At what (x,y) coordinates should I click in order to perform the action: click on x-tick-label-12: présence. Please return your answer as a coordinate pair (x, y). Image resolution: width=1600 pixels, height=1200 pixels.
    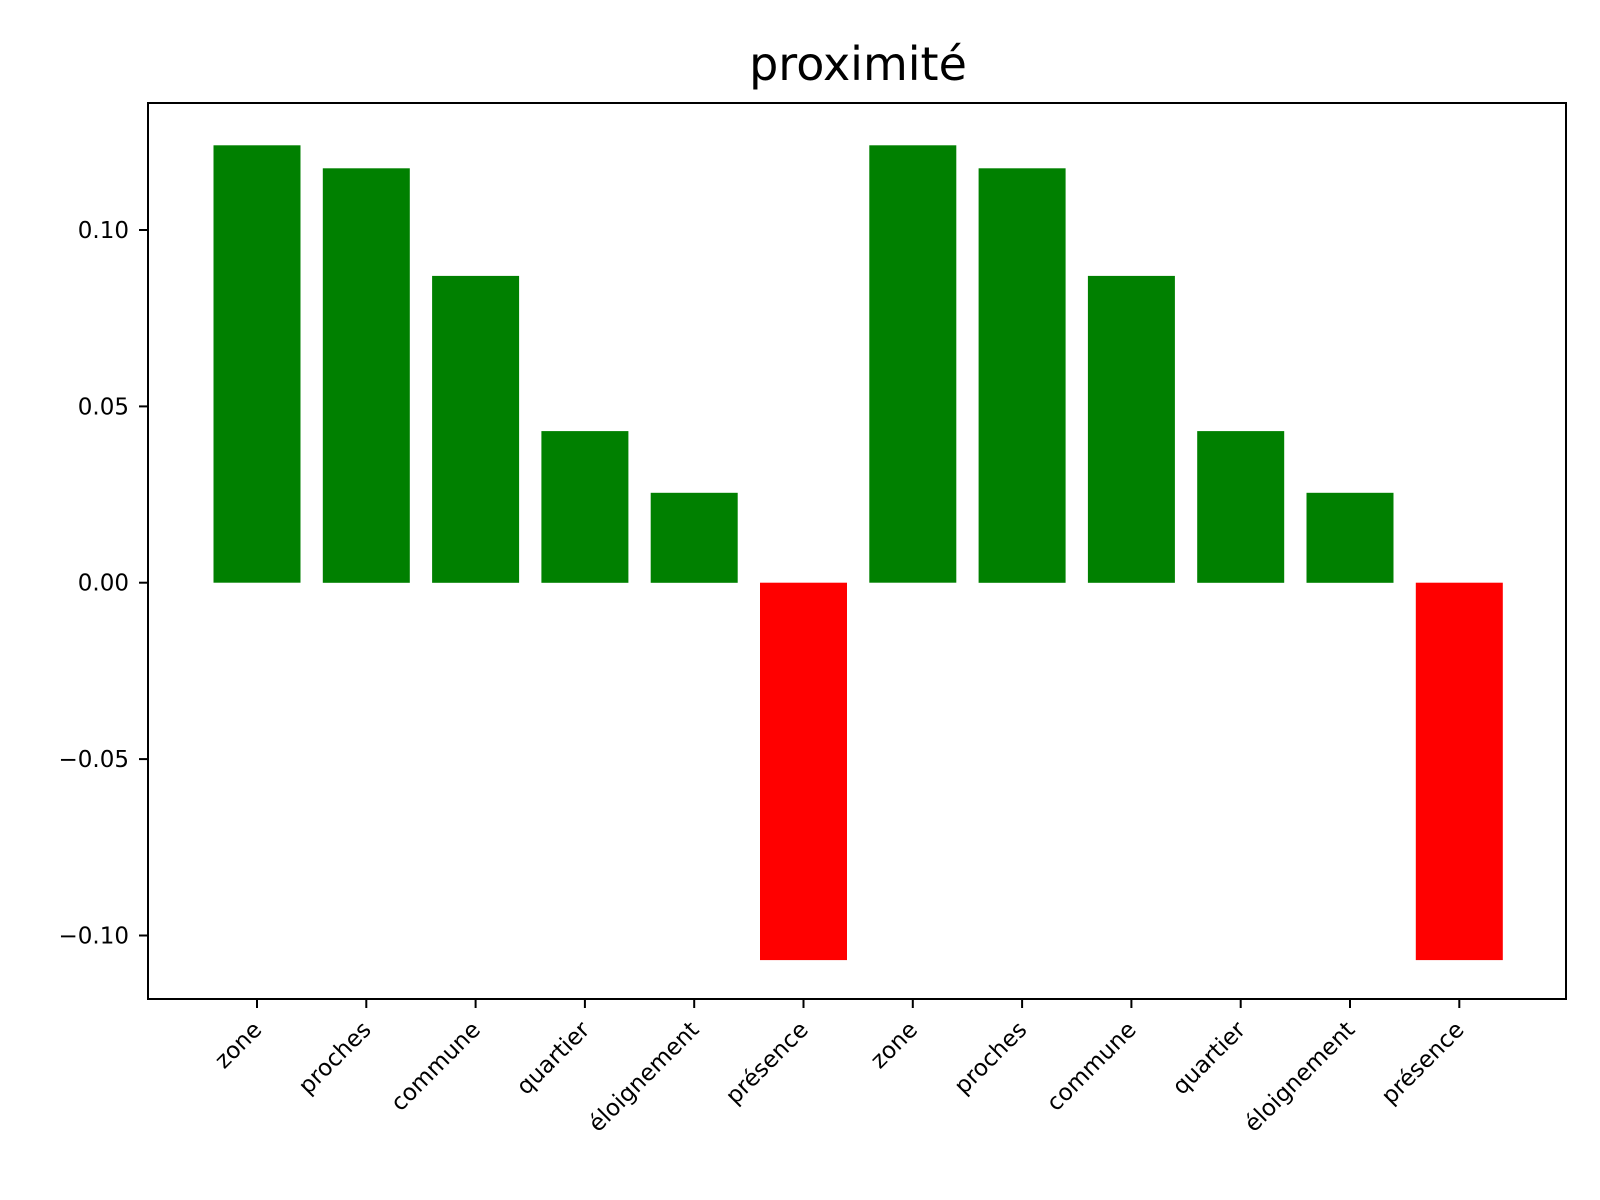
    Looking at the image, I should click on (1423, 1063).